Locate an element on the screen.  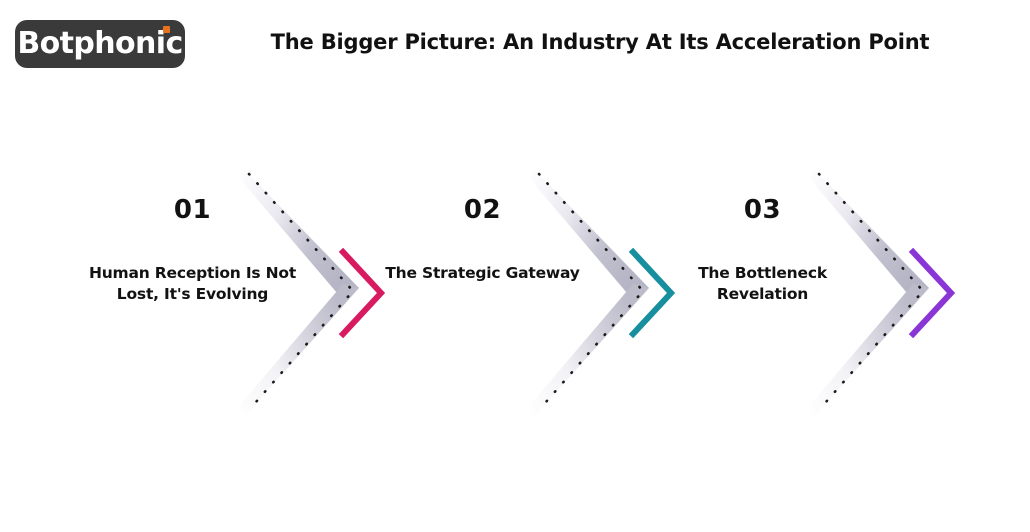
step-label-3: The Bottleneck Revelation is located at coordinates (762, 284).